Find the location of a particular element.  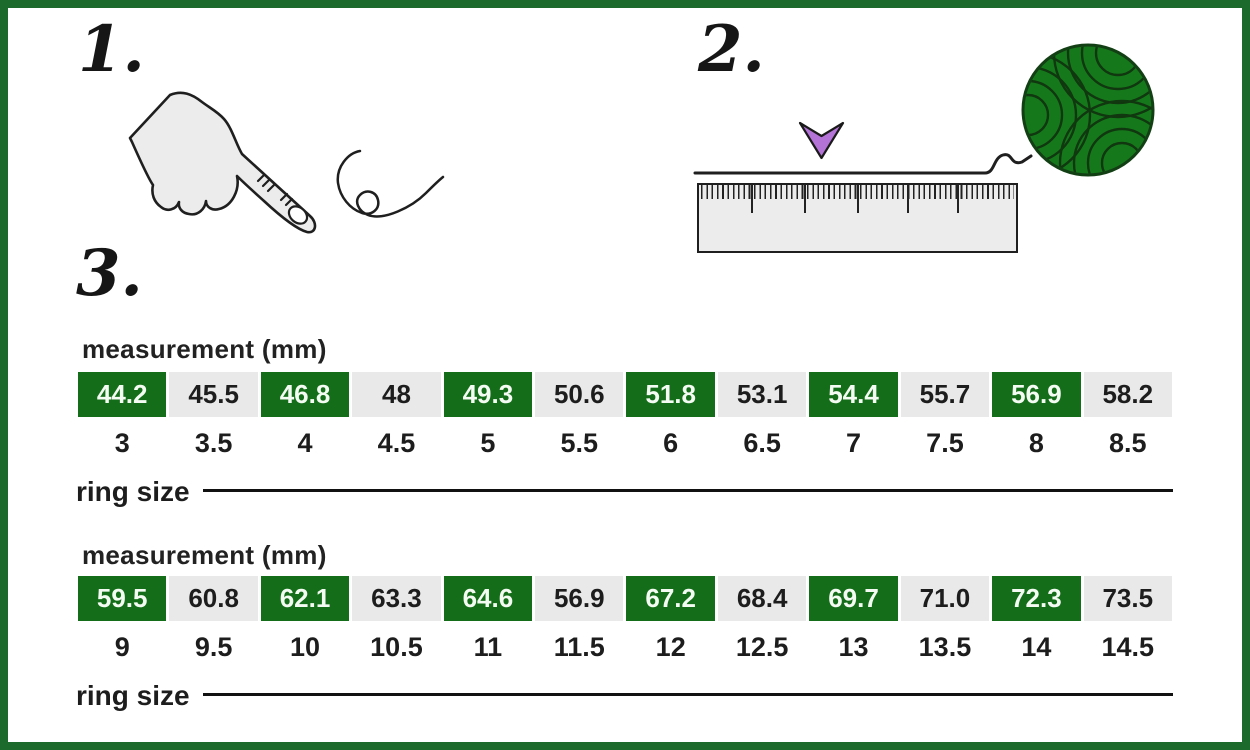

thread-icon is located at coordinates (863, 164).